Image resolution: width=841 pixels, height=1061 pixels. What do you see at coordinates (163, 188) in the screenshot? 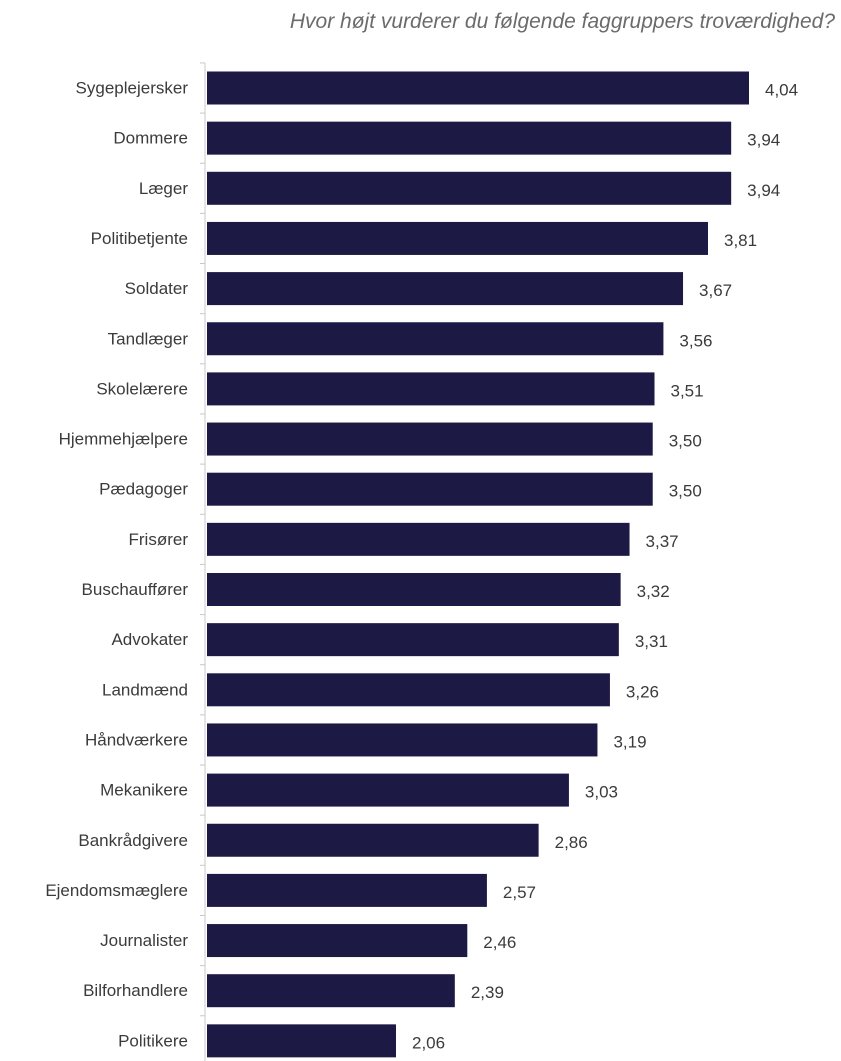
I see `category-label: Læger` at bounding box center [163, 188].